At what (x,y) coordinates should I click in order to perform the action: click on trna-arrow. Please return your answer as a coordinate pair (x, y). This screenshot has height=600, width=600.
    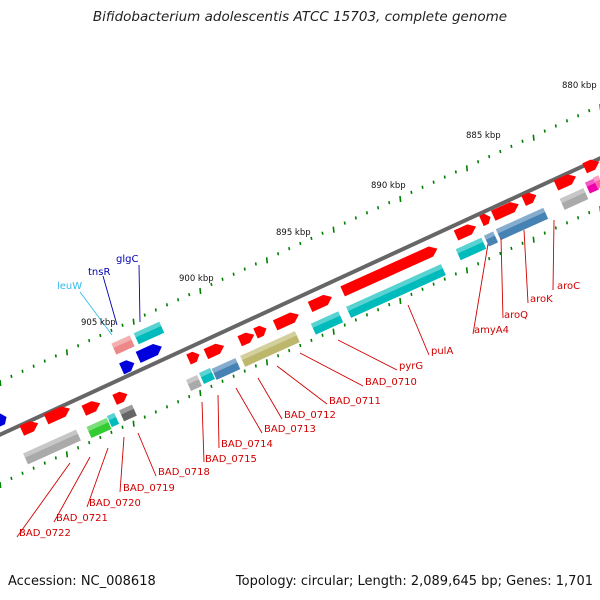
    Looking at the image, I should click on (127, 367).